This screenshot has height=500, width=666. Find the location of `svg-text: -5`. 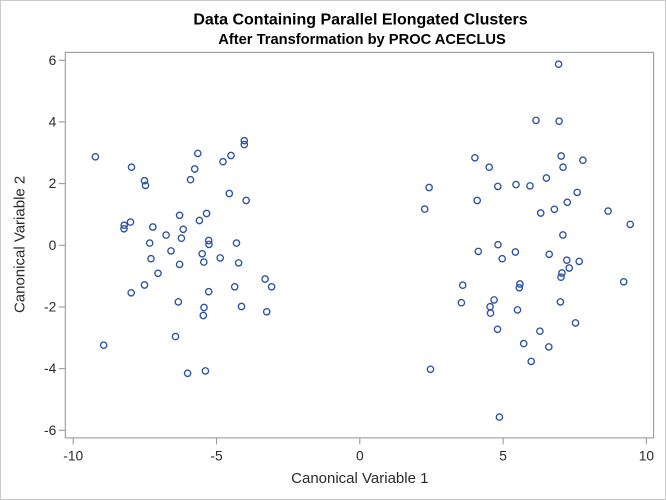

svg-text: -5 is located at coordinates (216, 455).